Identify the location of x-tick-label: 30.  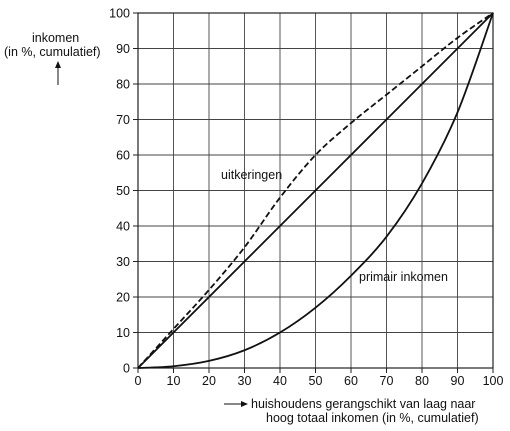
(245, 381).